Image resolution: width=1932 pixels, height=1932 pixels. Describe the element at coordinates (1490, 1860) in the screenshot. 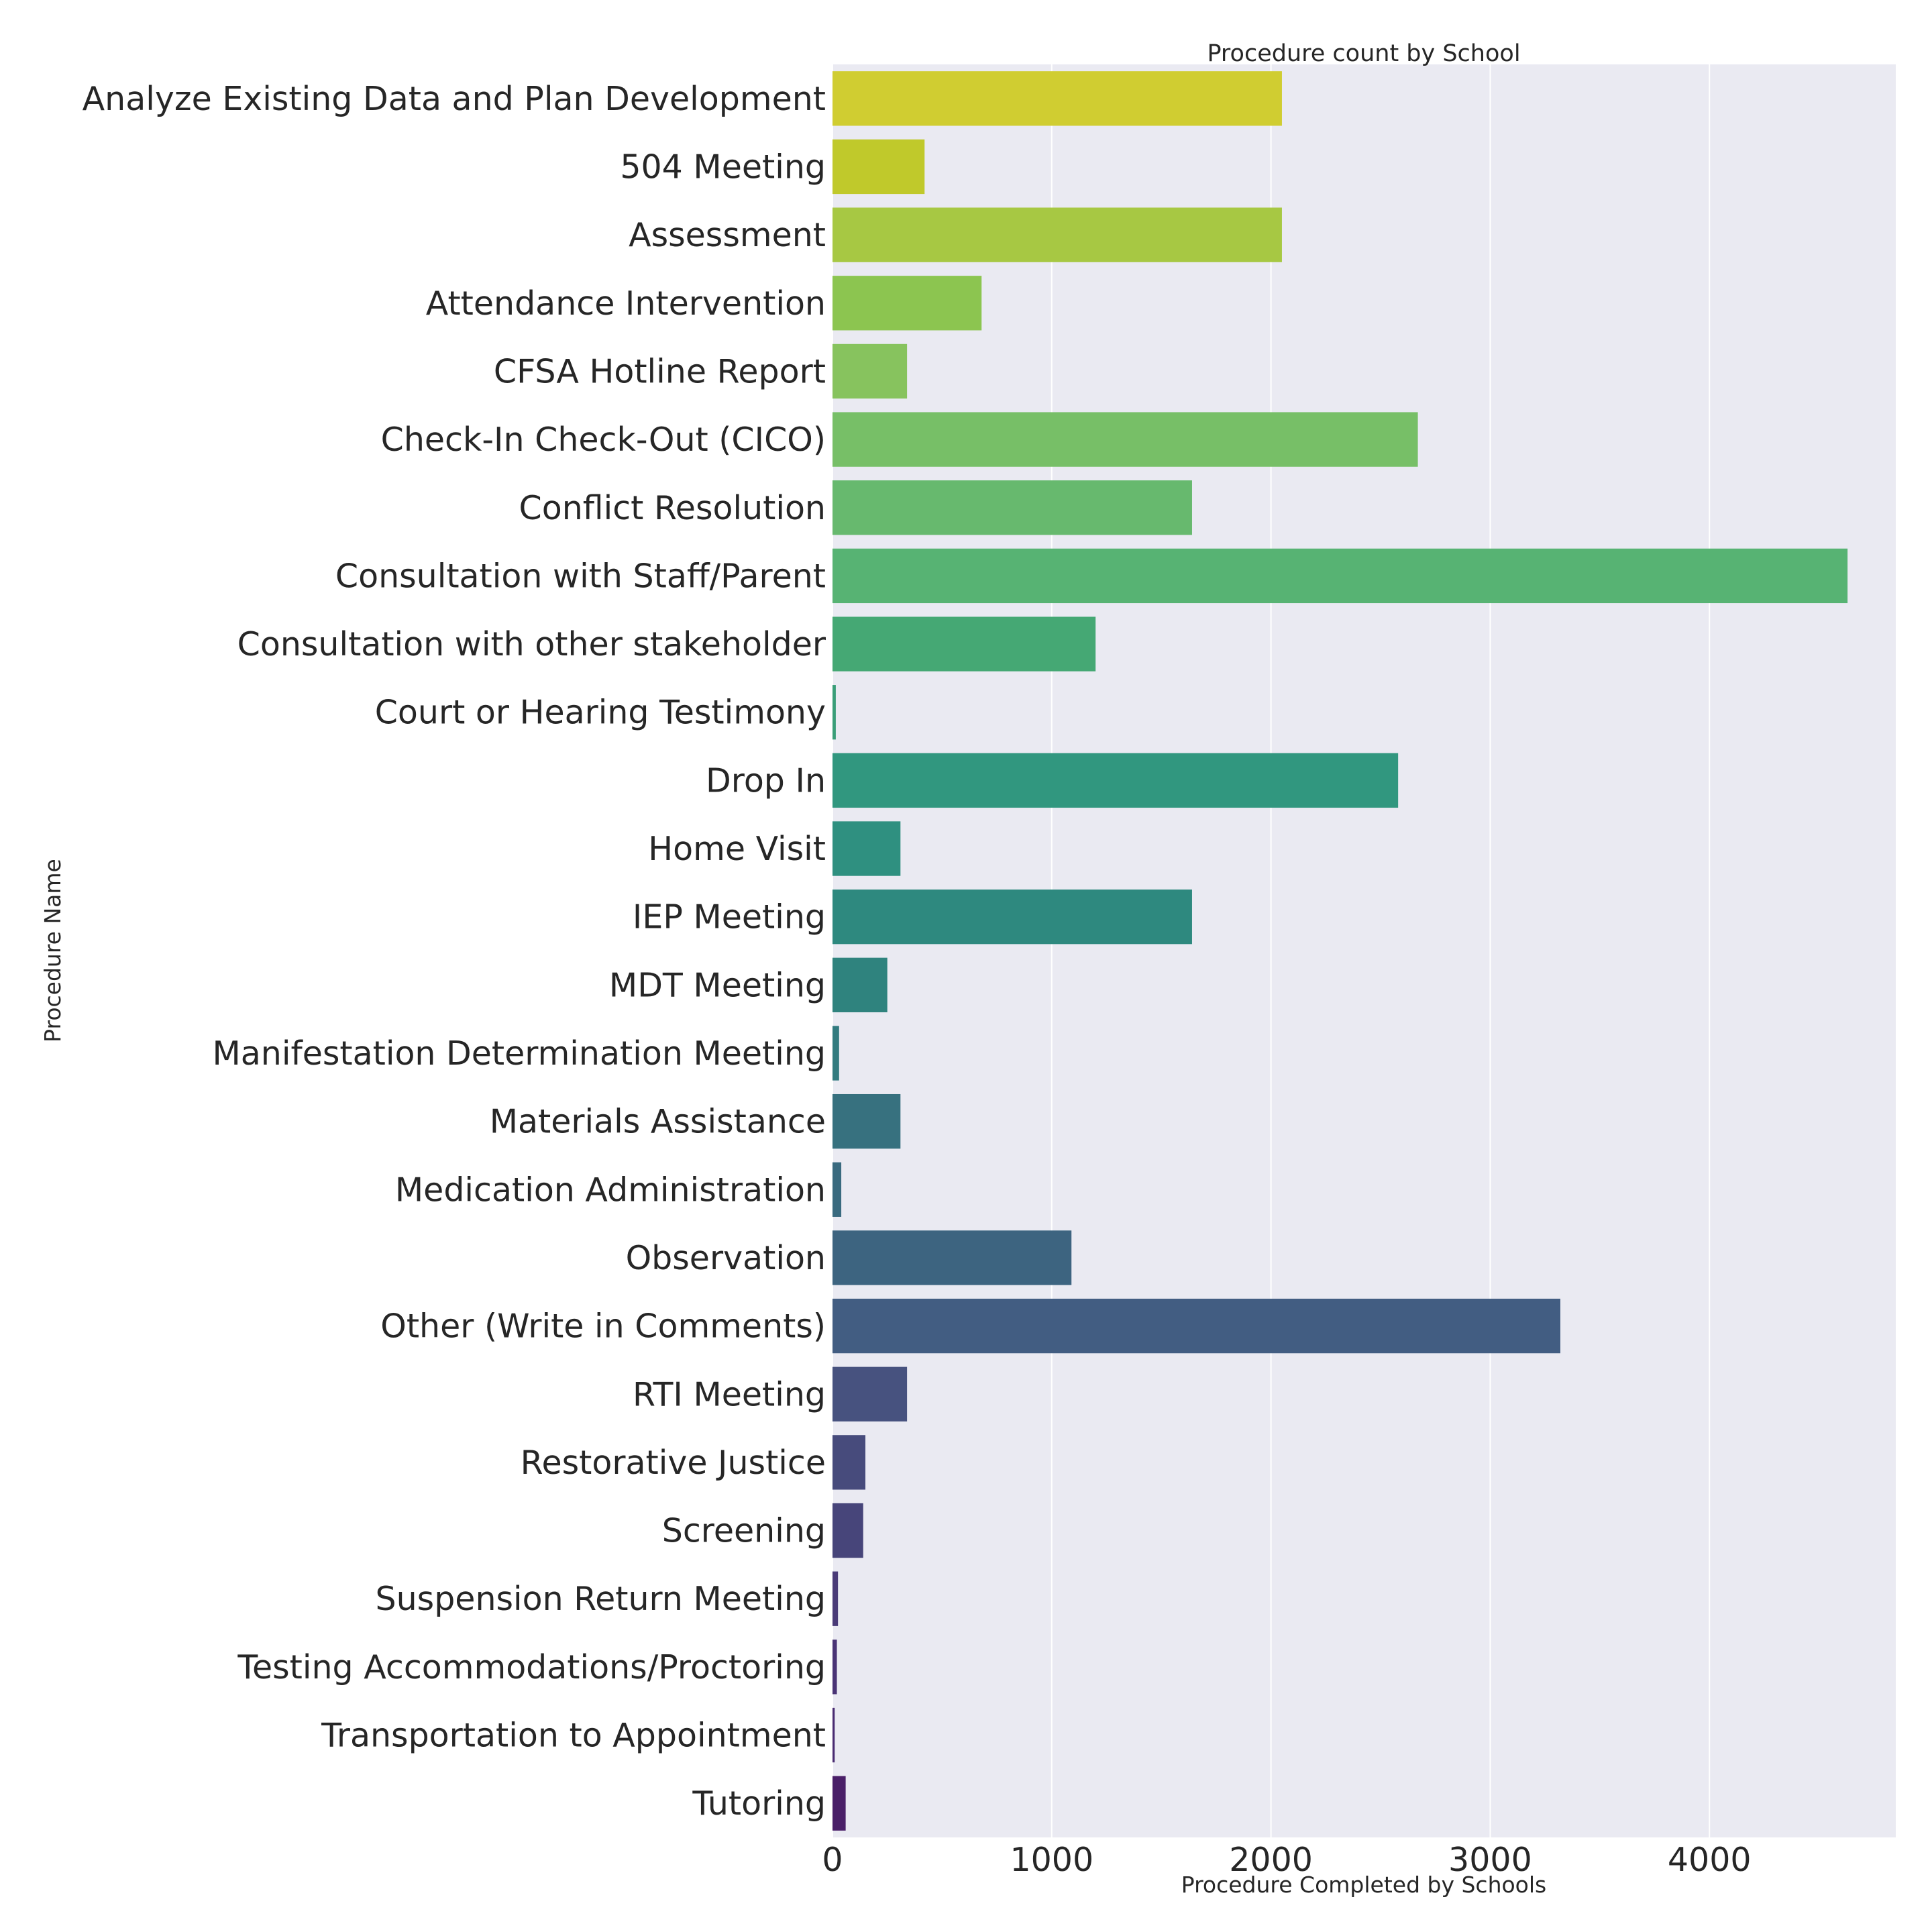

I see `x-tick-label: 3000` at that location.